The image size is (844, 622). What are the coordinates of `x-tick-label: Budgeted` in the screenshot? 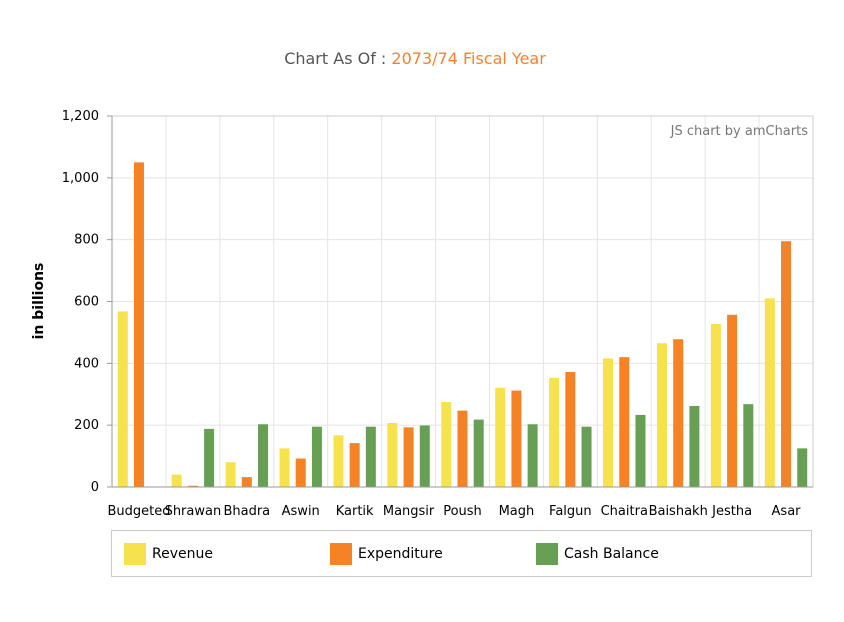 It's located at (138, 511).